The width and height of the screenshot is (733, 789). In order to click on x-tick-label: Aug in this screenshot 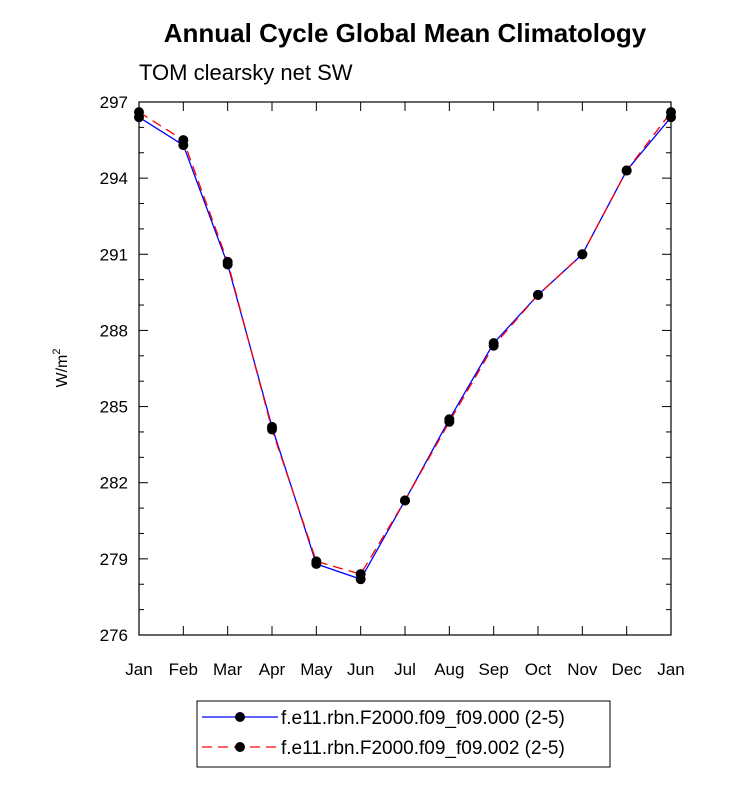, I will do `click(449, 669)`.